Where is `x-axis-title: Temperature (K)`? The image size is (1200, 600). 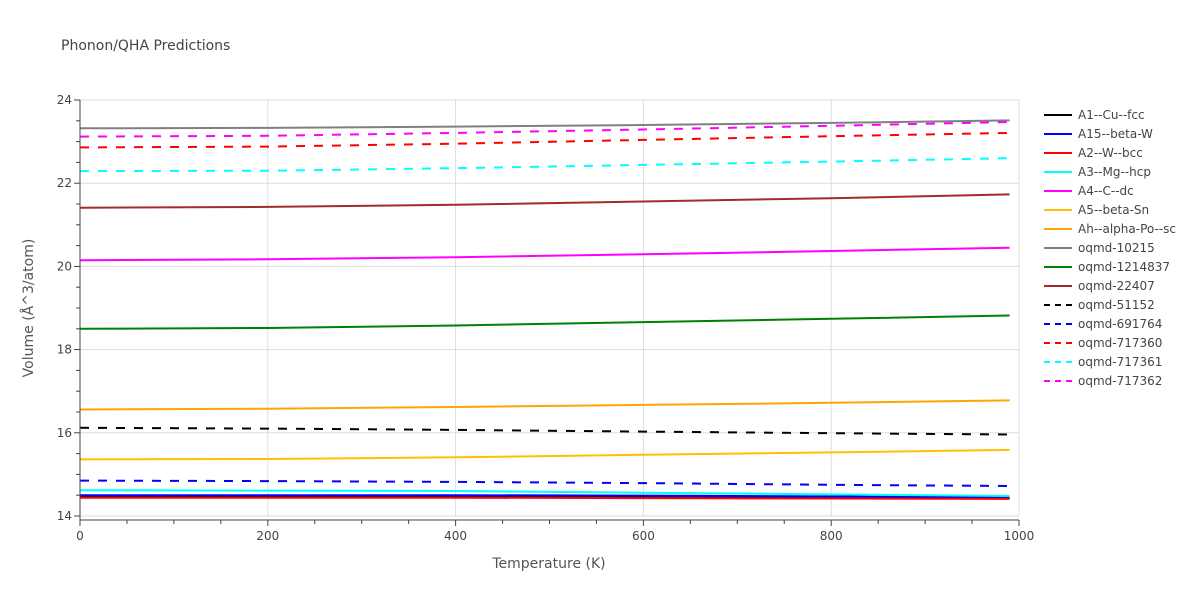
x-axis-title: Temperature (K) is located at coordinates (548, 564).